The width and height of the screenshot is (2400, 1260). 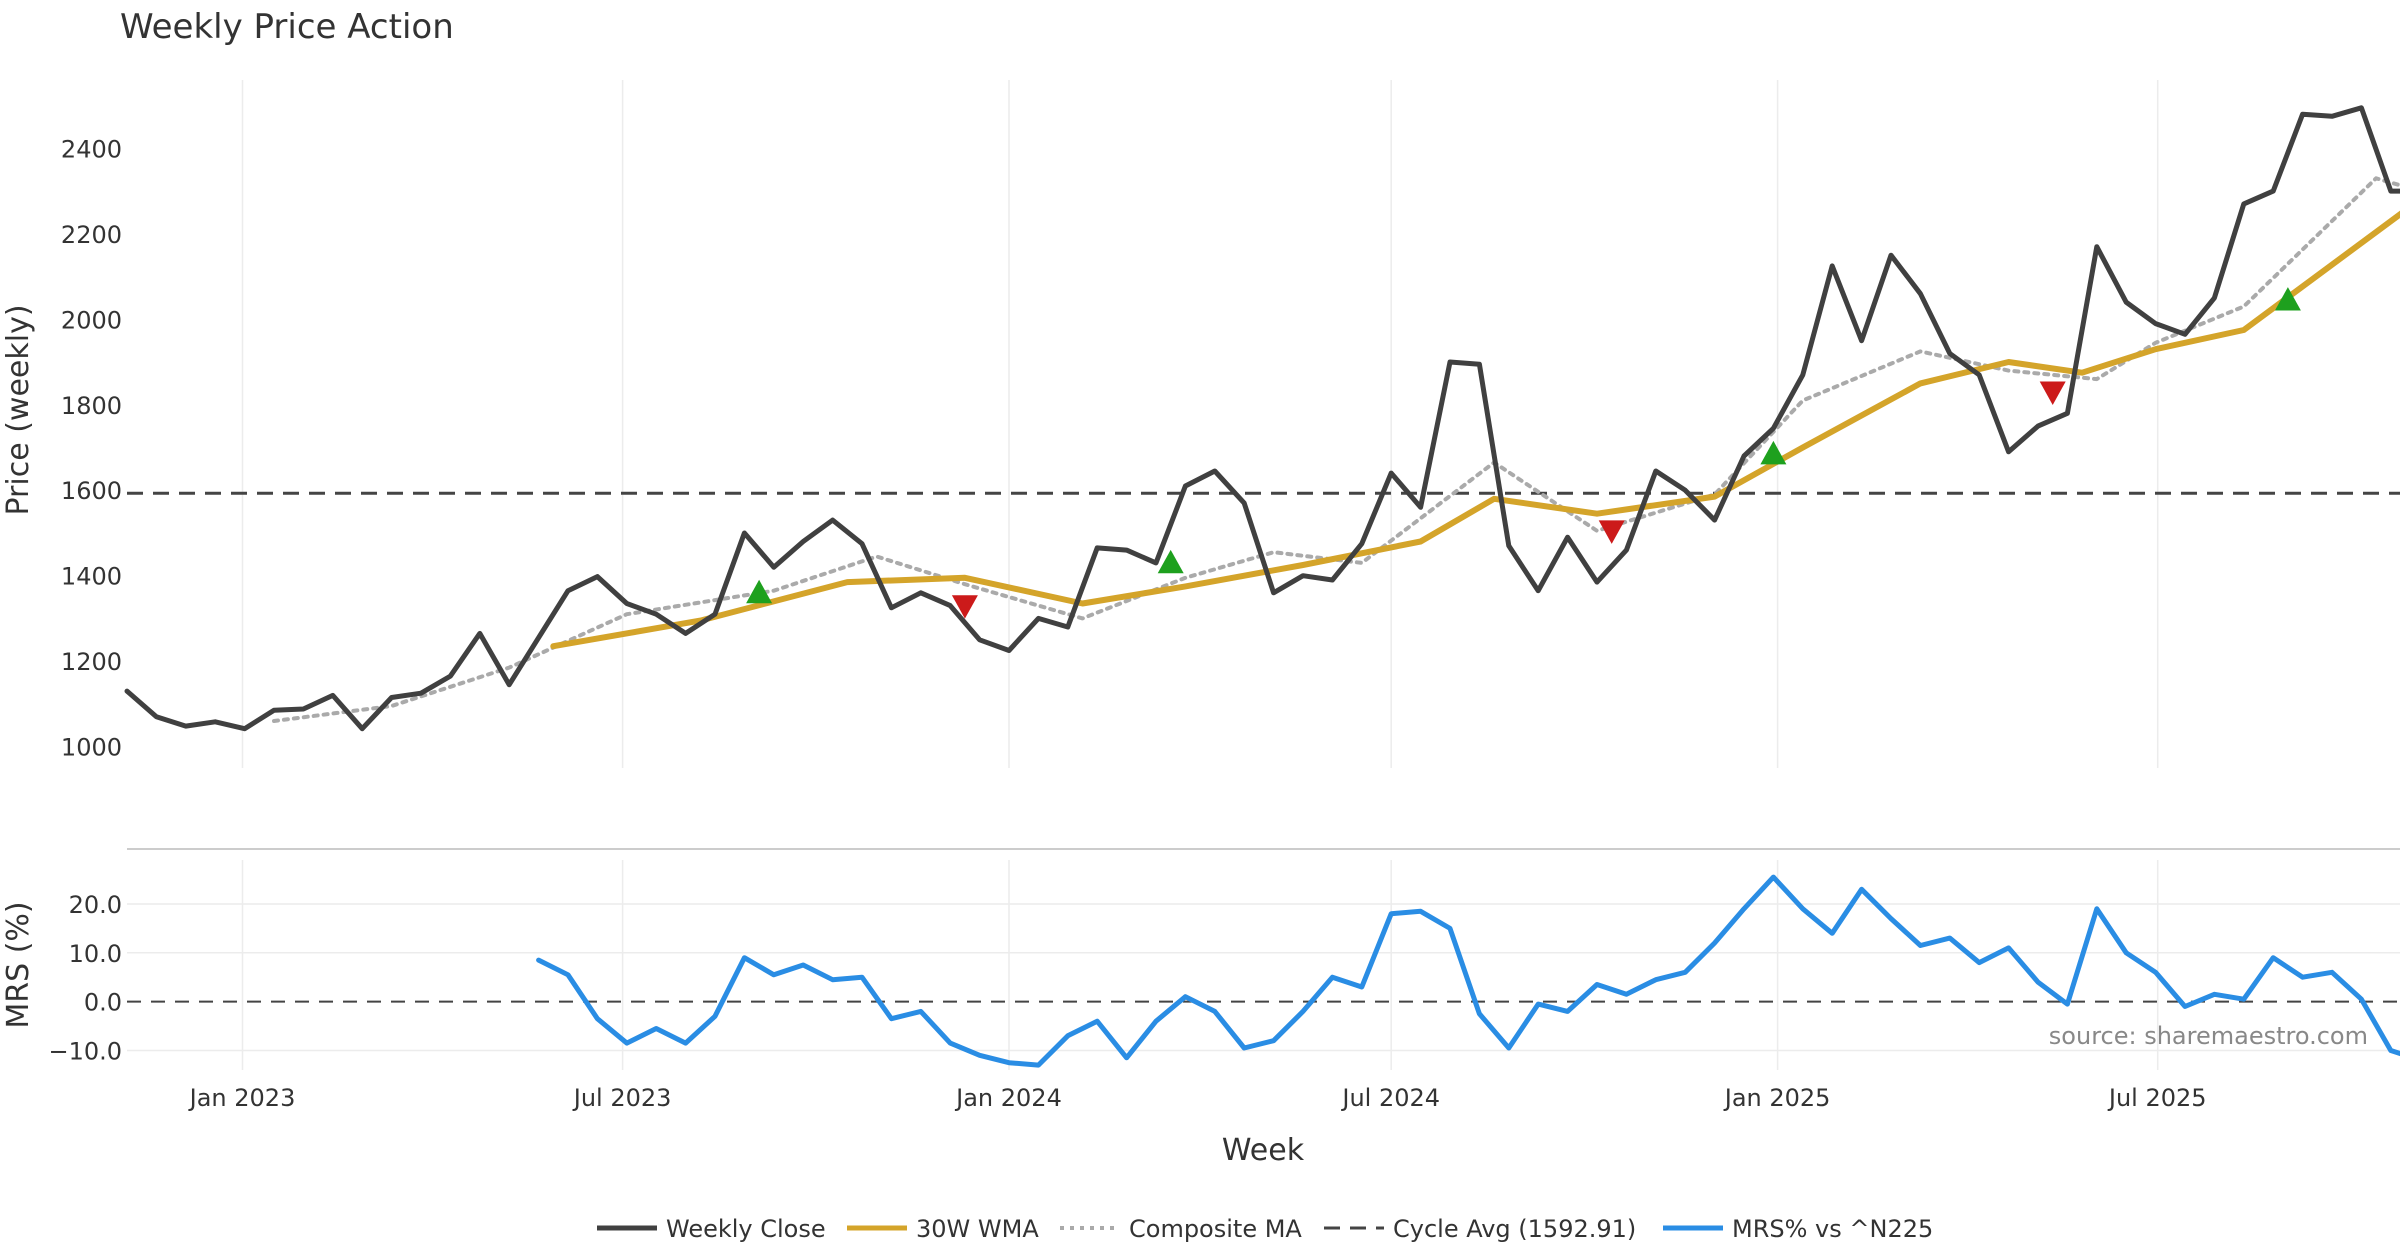 What do you see at coordinates (91, 448) in the screenshot?
I see `price-y-ticks: 1000 1200 1400 1600 1800 2000 2200 2400` at bounding box center [91, 448].